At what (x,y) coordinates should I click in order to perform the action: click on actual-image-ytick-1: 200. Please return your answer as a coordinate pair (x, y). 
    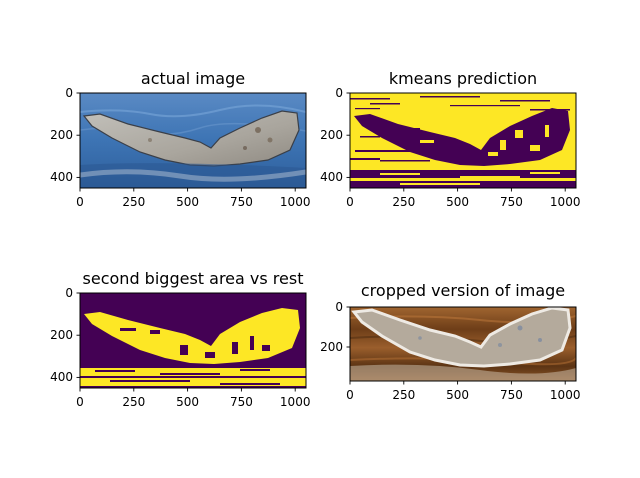
    Looking at the image, I should click on (61, 135).